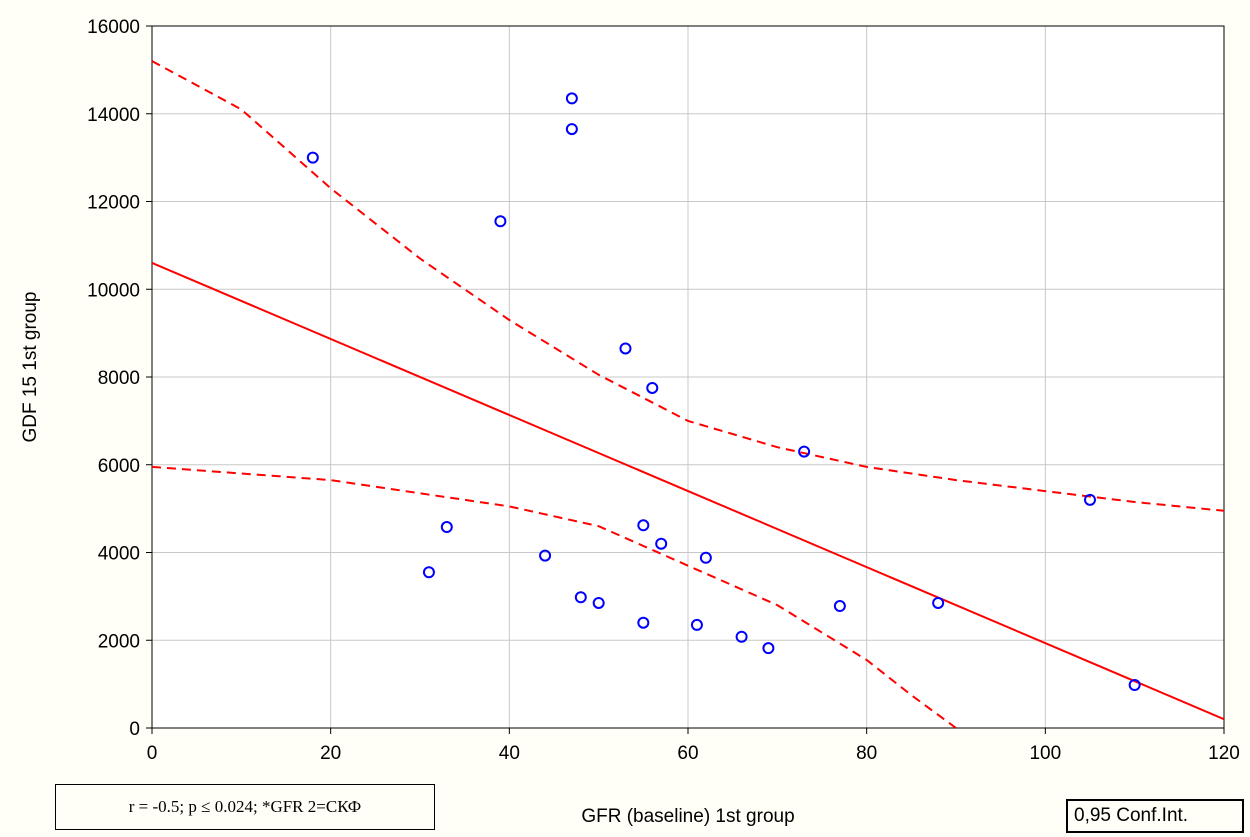 The width and height of the screenshot is (1250, 837). What do you see at coordinates (119, 554) in the screenshot?
I see `y-tick-label: 4000` at bounding box center [119, 554].